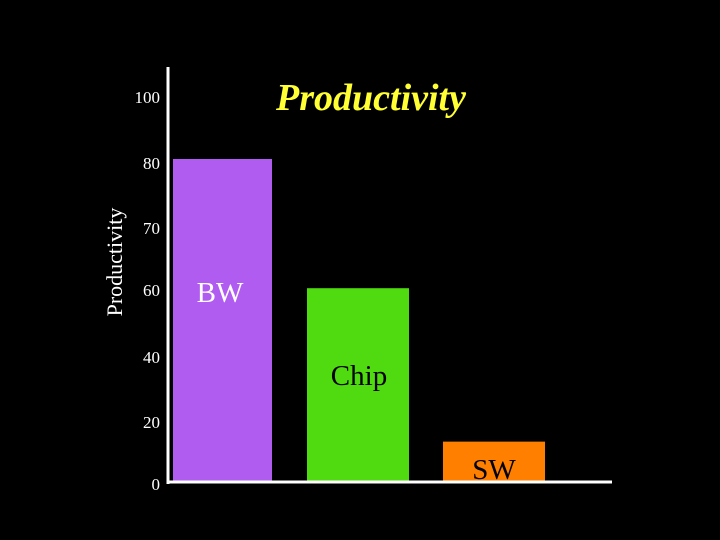  I want to click on y-tick-label: 0, so click(156, 484).